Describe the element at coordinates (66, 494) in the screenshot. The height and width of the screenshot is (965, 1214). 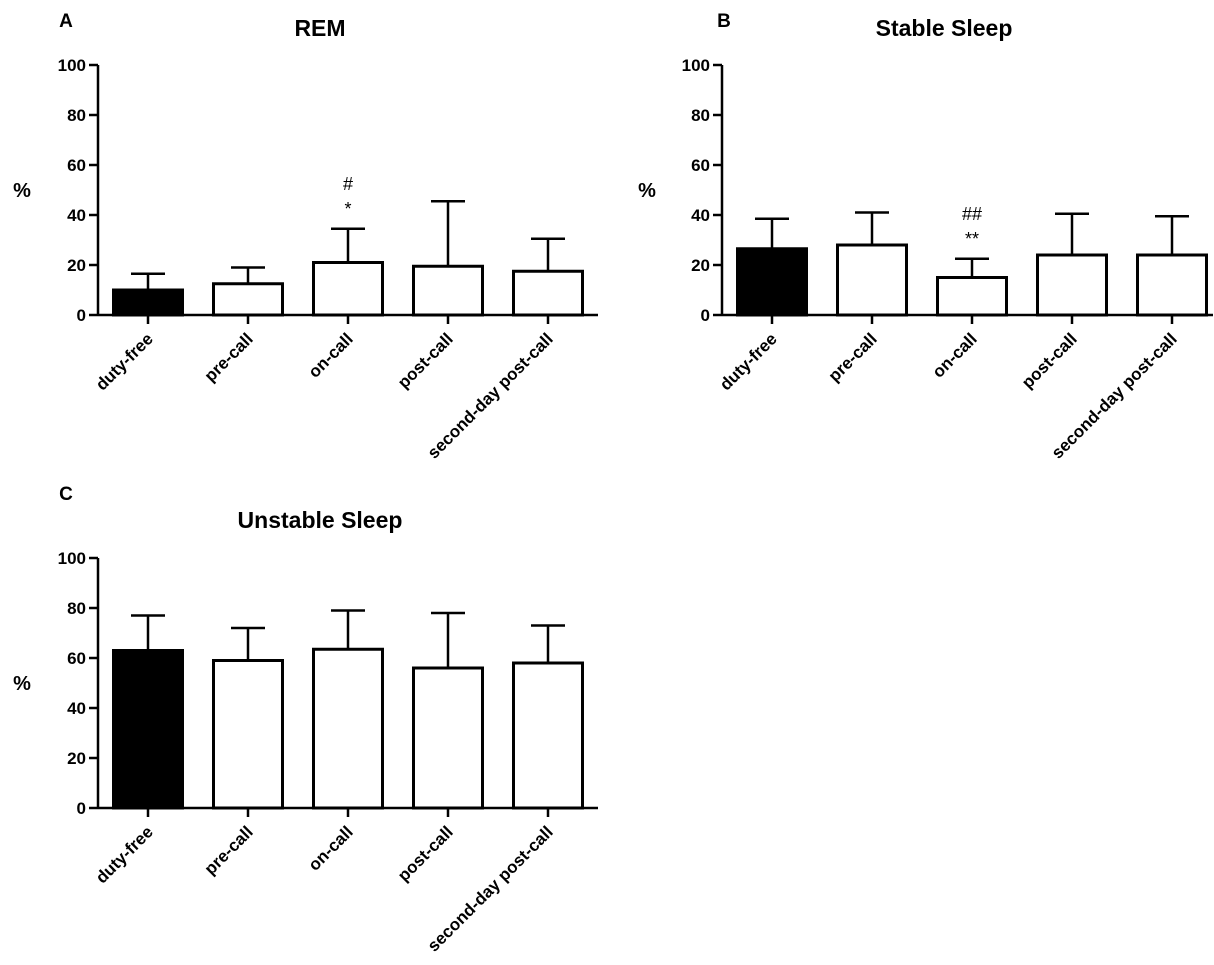
I see `panel-letter: C` at that location.